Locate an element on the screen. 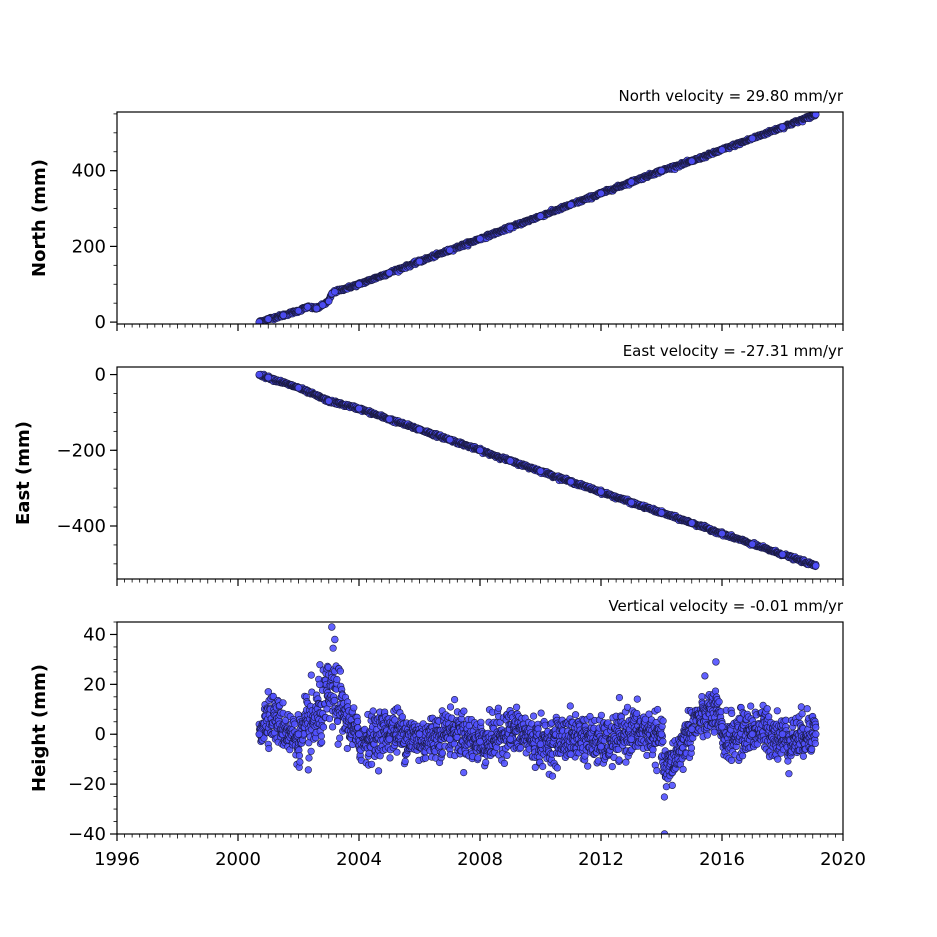 Image resolution: width=937 pixels, height=937 pixels. y-tick-label: −400 is located at coordinates (81, 526).